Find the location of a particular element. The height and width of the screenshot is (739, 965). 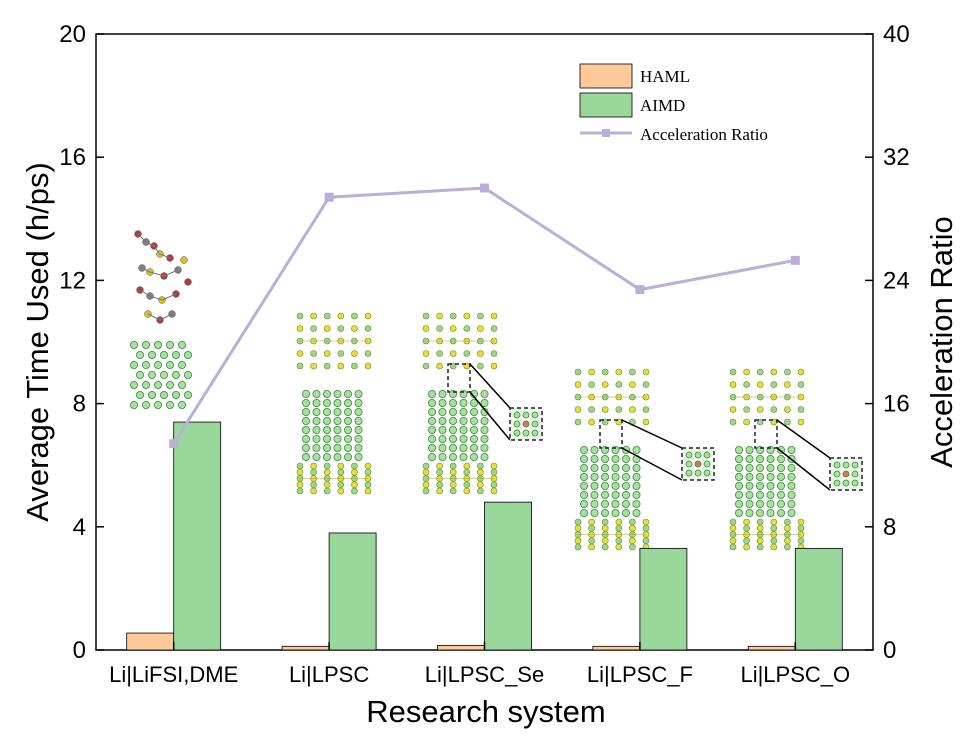

legend-label-ratio: Acceleration Ratio is located at coordinates (704, 134).